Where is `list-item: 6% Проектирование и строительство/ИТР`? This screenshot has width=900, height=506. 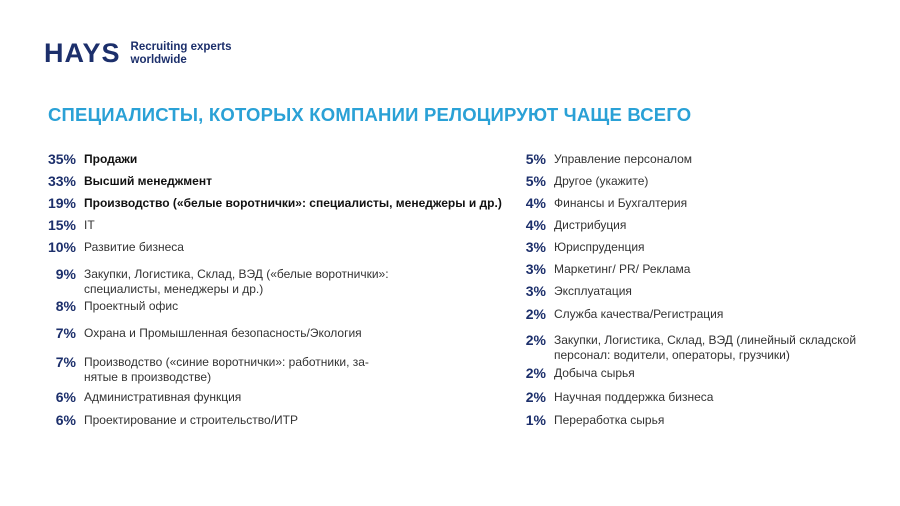
list-item: 6% Проектирование и строительство/ИТР is located at coordinates (169, 420).